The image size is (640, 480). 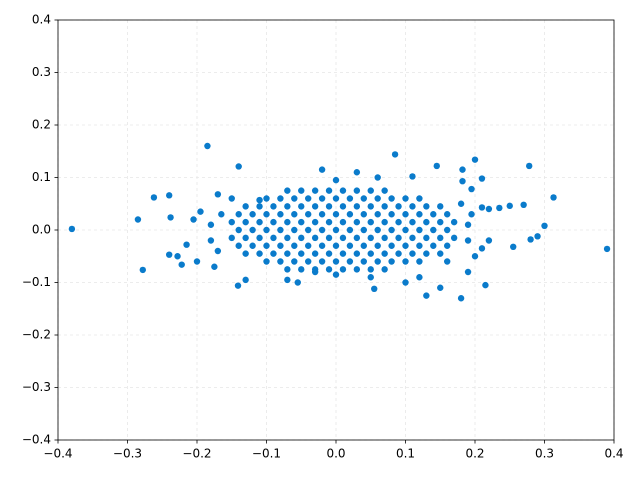 I want to click on x-tick-label: 0.4, so click(x=613, y=454).